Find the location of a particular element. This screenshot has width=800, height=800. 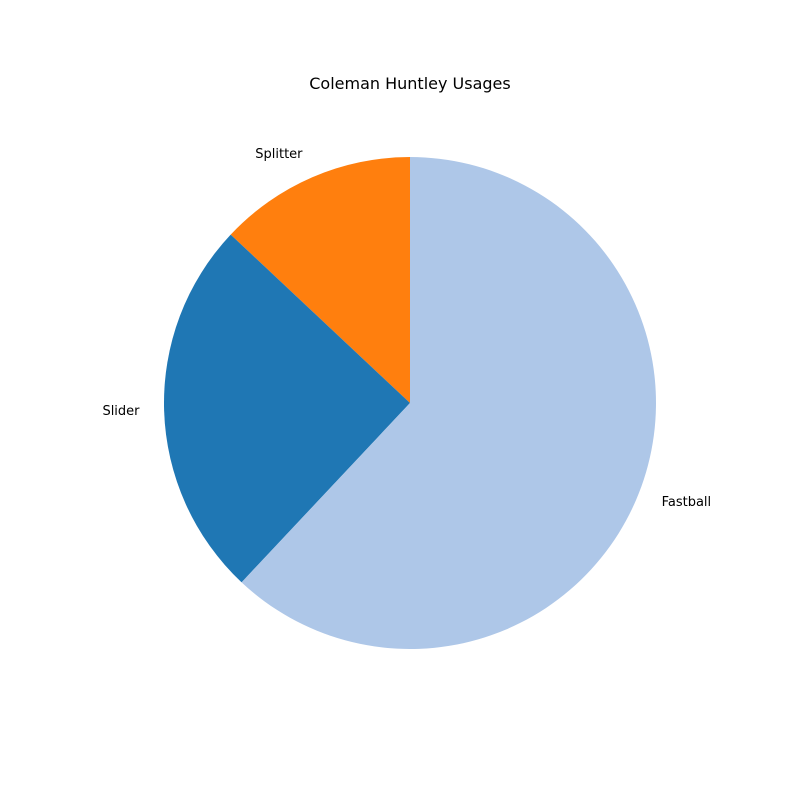

pie-slice-slider is located at coordinates (286, 408).